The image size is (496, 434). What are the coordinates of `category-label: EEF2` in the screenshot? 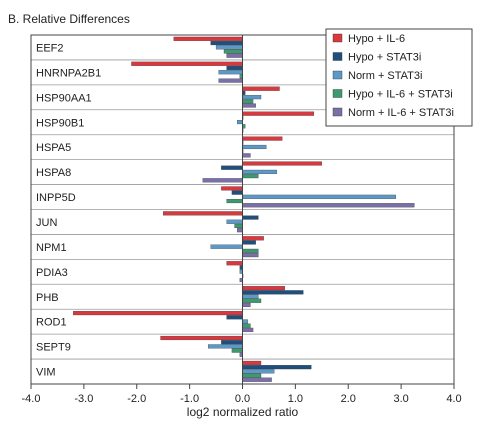 It's located at (50, 48).